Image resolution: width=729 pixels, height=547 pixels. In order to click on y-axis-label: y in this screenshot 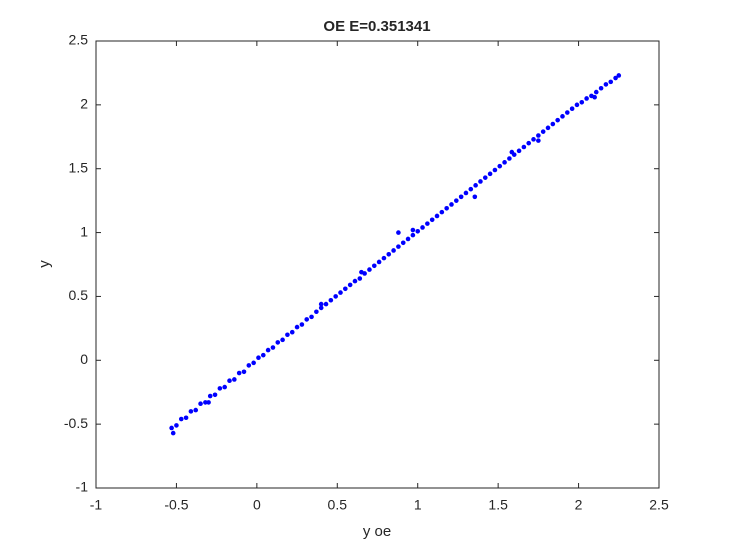, I will do `click(44, 264)`.